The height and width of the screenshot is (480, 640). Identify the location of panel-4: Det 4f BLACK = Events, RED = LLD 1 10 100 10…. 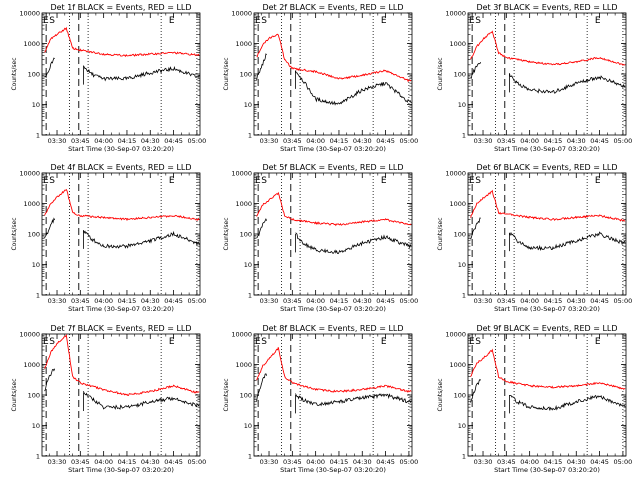
(108, 238).